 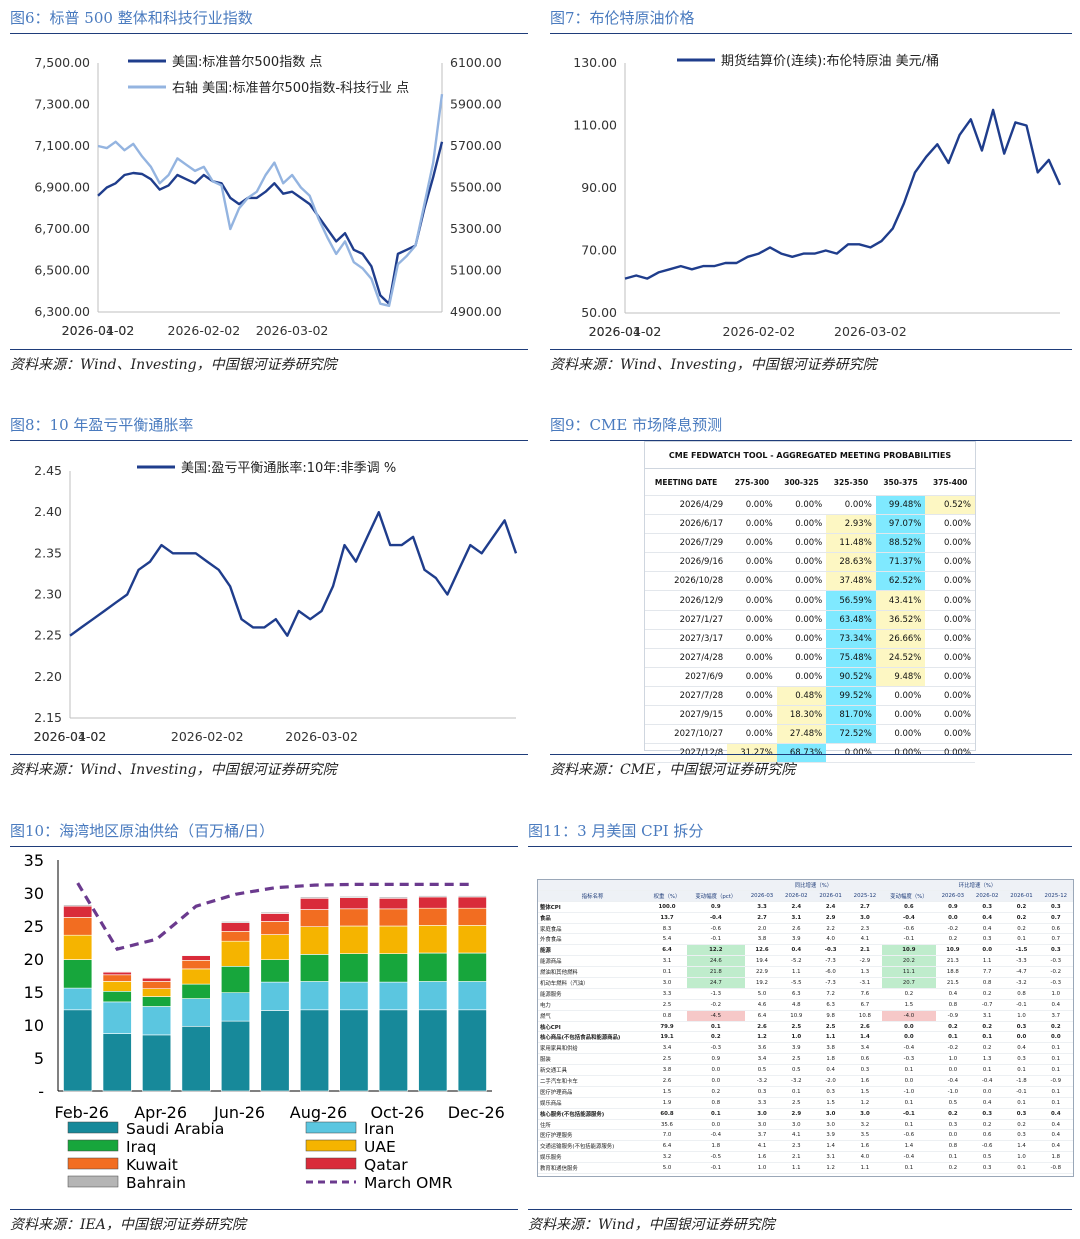 What do you see at coordinates (1055, 1135) in the screenshot?
I see `cpi-value: 0.4` at bounding box center [1055, 1135].